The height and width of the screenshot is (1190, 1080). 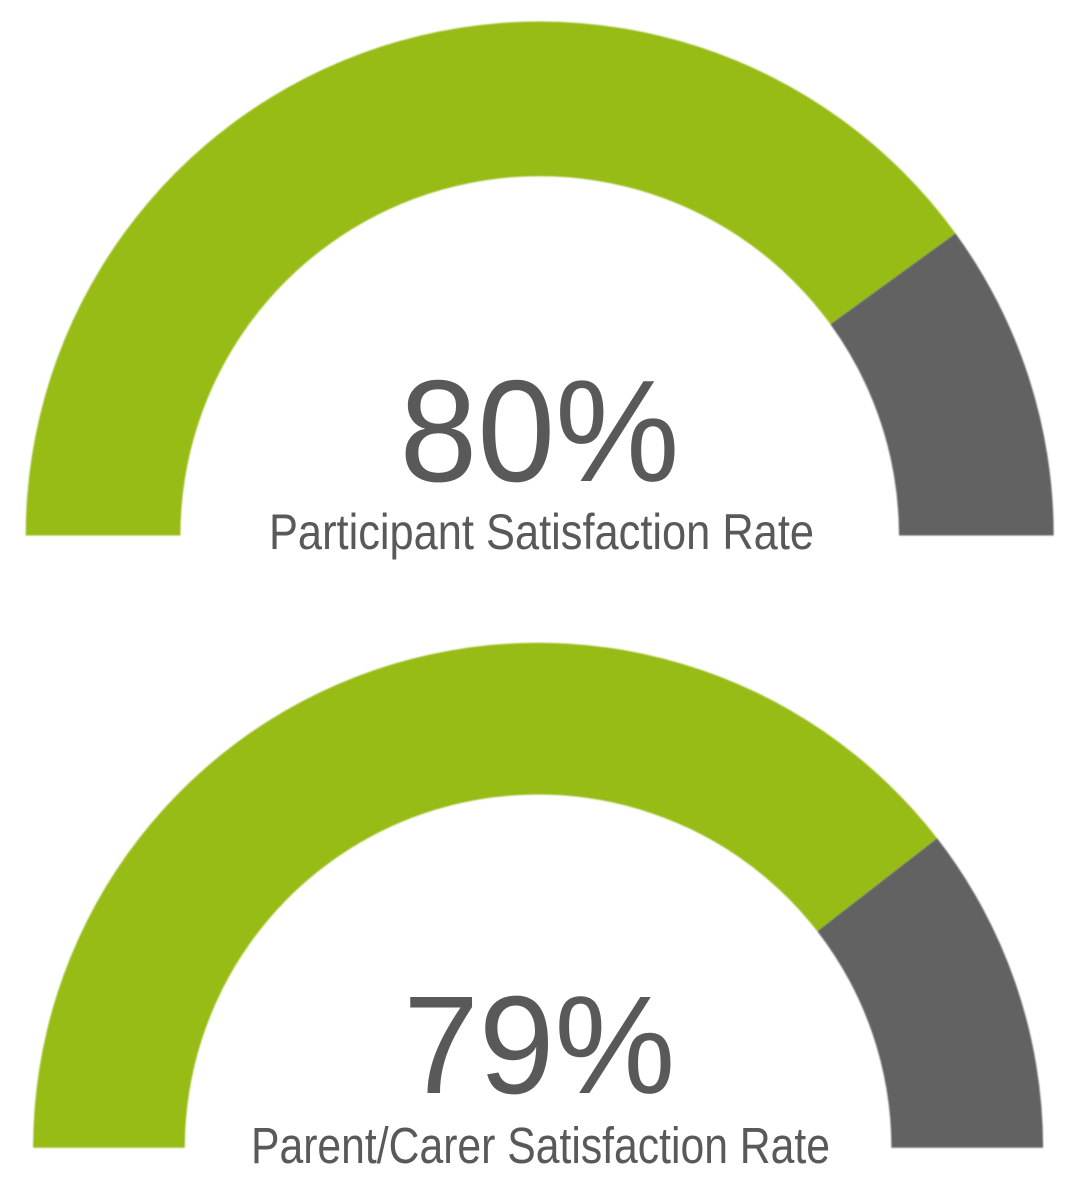 I want to click on svg-text: Participant Satisfaction Rate, so click(x=541, y=532).